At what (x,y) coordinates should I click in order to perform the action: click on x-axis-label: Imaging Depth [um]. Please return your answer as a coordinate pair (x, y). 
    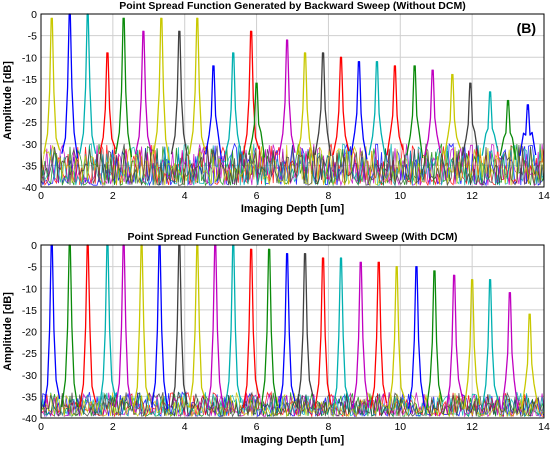
    Looking at the image, I should click on (293, 209).